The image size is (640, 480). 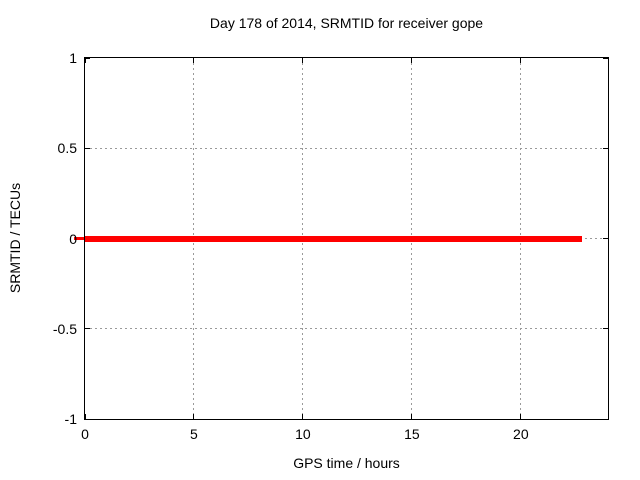 What do you see at coordinates (67, 148) in the screenshot?
I see `y-tick-label: 0.5` at bounding box center [67, 148].